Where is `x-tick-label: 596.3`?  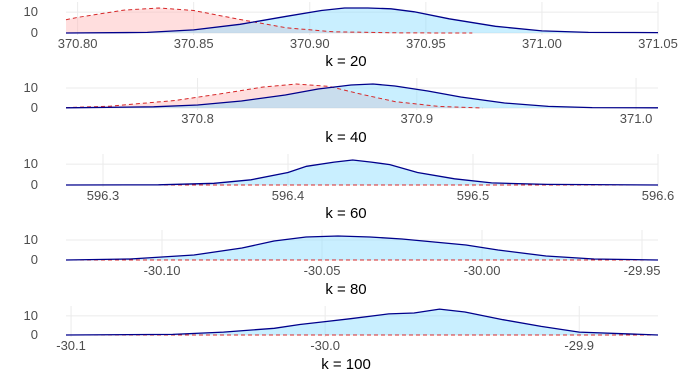
x-tick-label: 596.3 is located at coordinates (103, 195).